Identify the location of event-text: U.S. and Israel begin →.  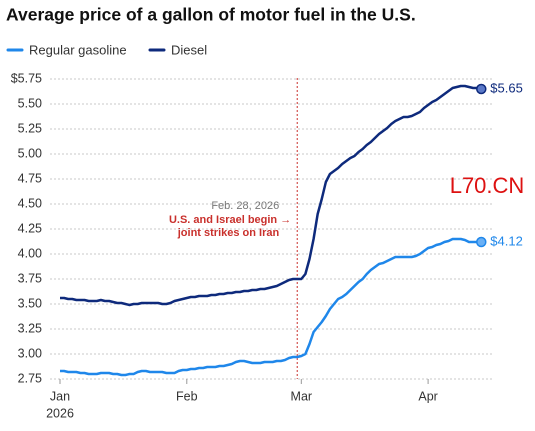
(230, 220).